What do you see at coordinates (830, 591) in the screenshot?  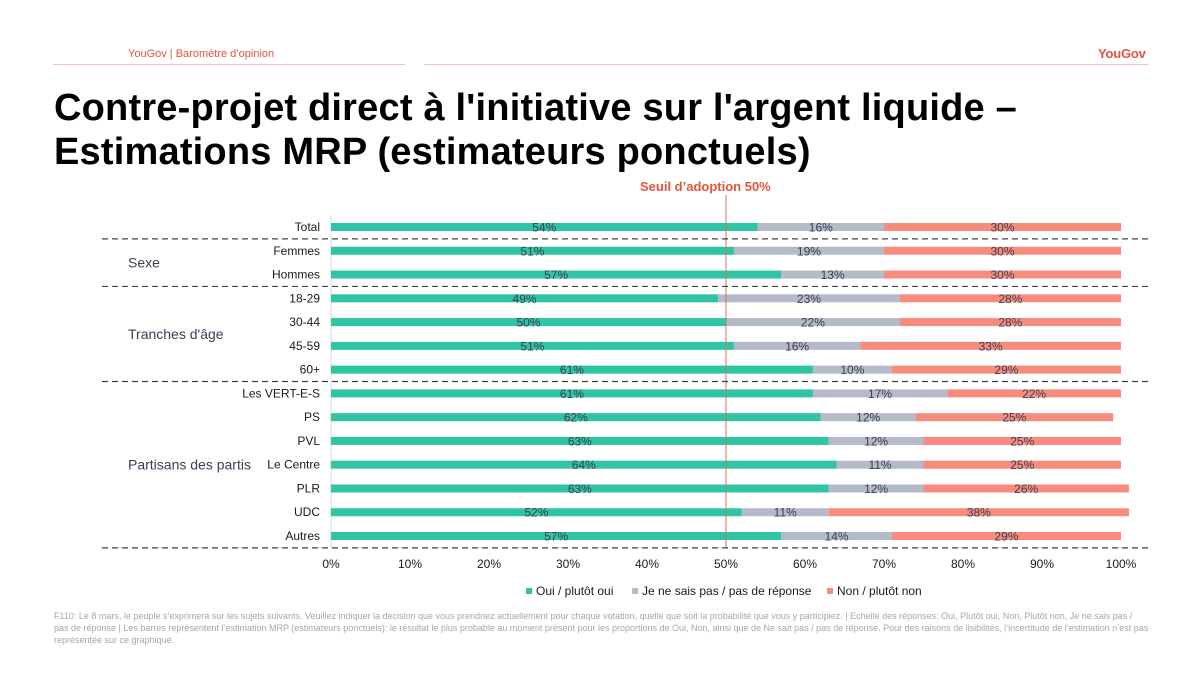 I see `legend-swatch-non` at bounding box center [830, 591].